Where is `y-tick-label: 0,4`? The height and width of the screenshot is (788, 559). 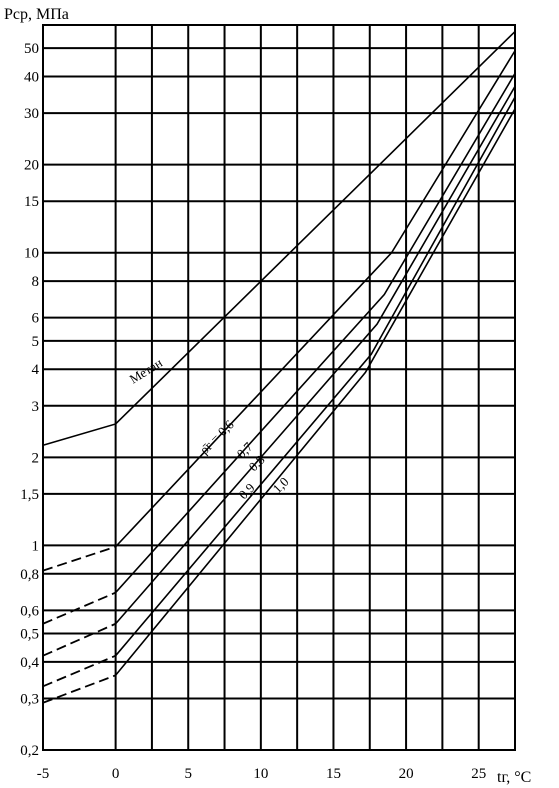
y-tick-label: 0,4 is located at coordinates (29, 663).